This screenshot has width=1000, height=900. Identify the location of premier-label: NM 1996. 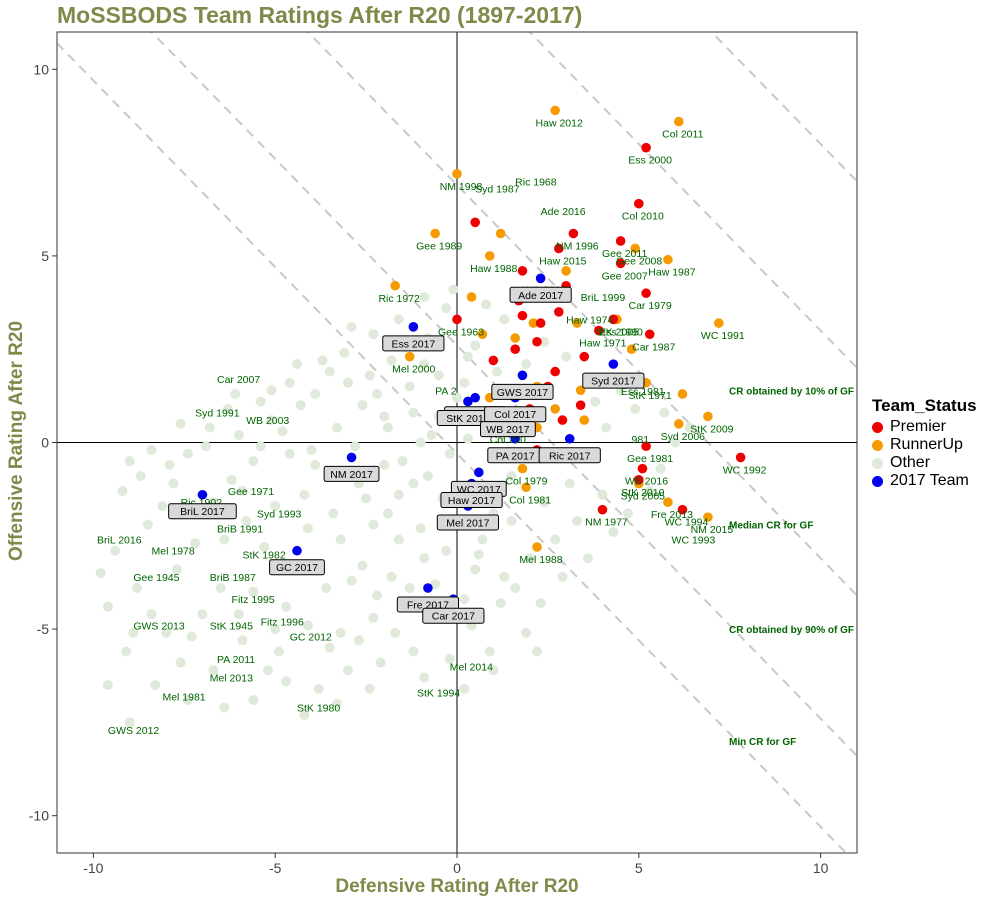
(577, 247).